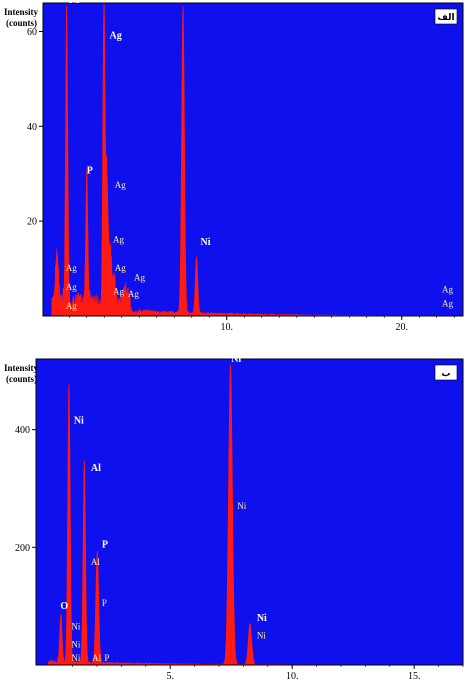 The image size is (465, 683). Describe the element at coordinates (64, 606) in the screenshot. I see `peak-label: O` at that location.